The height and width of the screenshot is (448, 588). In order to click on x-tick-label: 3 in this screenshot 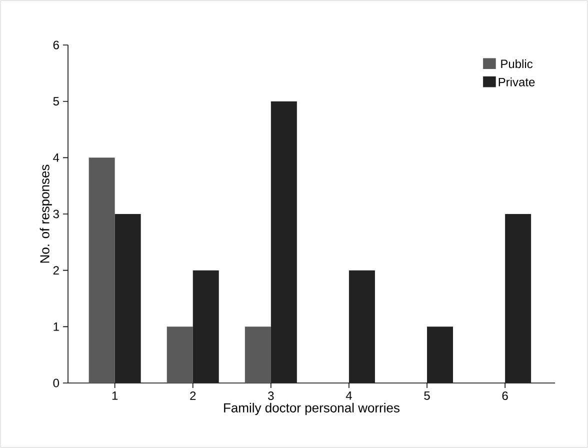, I will do `click(271, 396)`.